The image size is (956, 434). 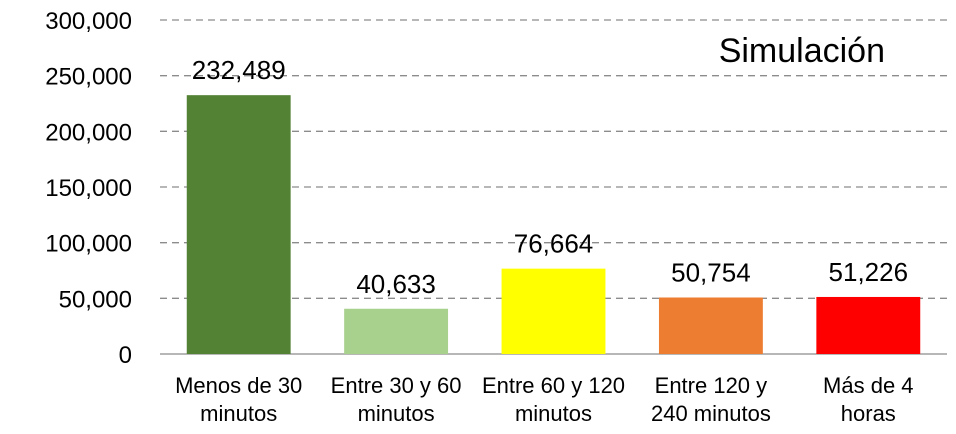 I want to click on x-tick-label-line: Entre 120 y, so click(x=711, y=385).